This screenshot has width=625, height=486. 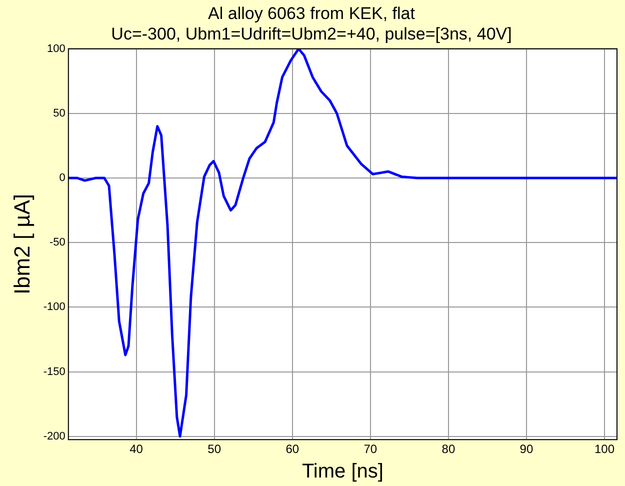 What do you see at coordinates (293, 449) in the screenshot?
I see `x-tick-label: 60` at bounding box center [293, 449].